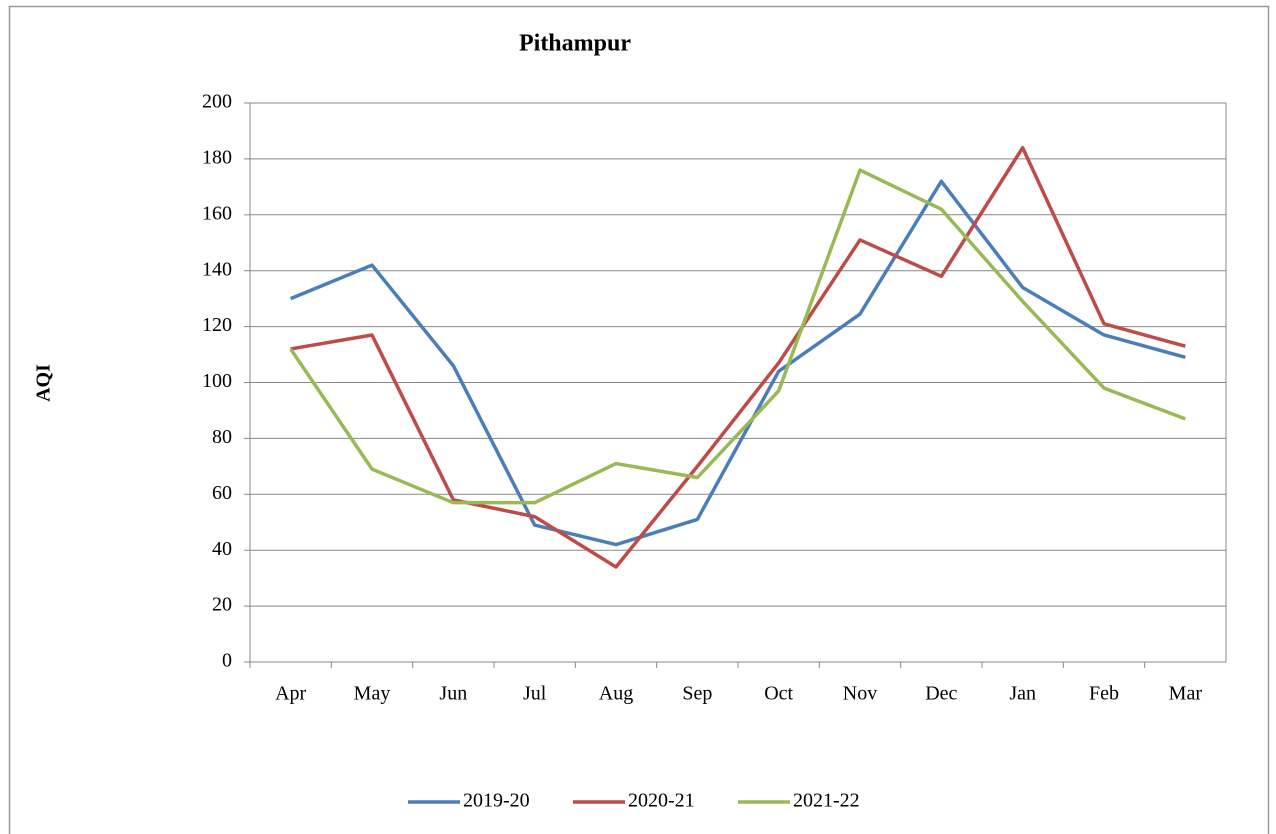 The width and height of the screenshot is (1276, 834). What do you see at coordinates (1104, 694) in the screenshot?
I see `x-tick-label: Feb` at bounding box center [1104, 694].